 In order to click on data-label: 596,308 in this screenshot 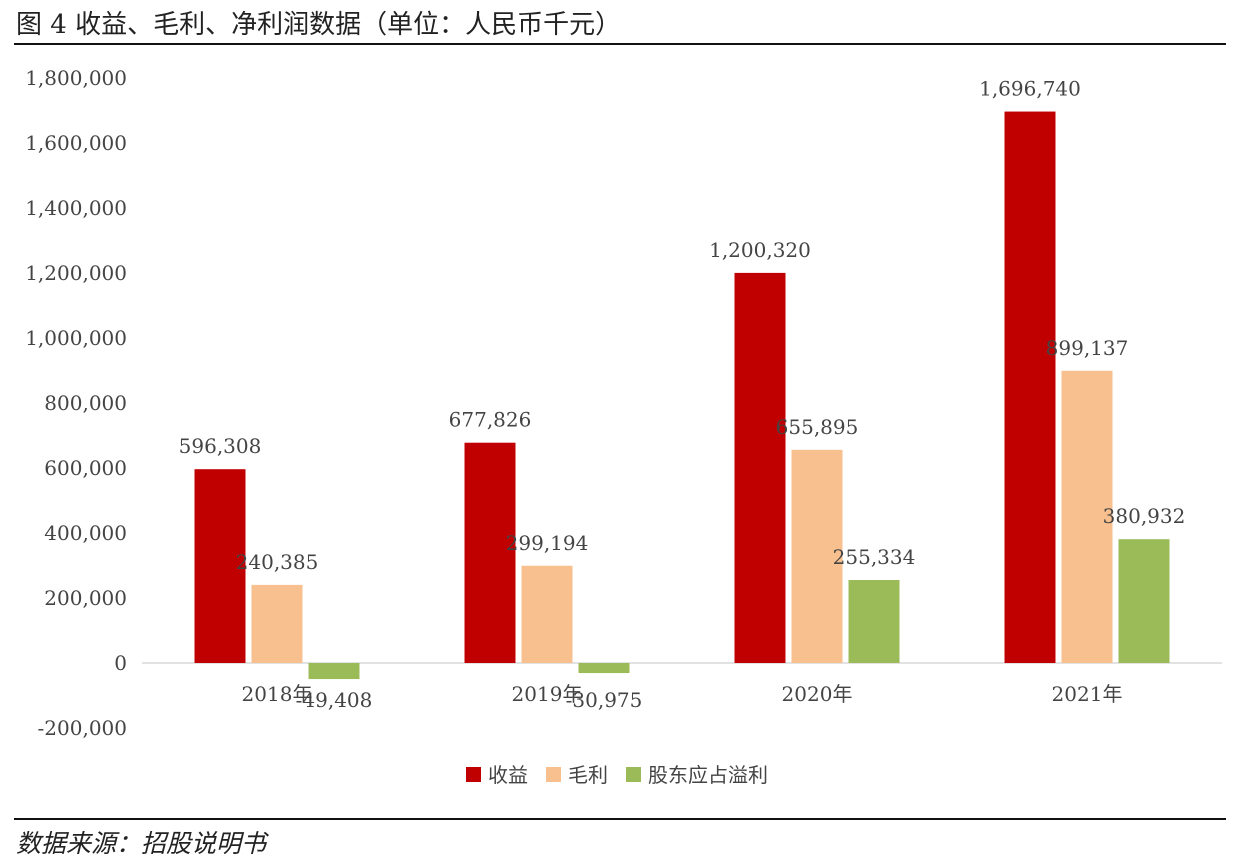, I will do `click(220, 446)`.